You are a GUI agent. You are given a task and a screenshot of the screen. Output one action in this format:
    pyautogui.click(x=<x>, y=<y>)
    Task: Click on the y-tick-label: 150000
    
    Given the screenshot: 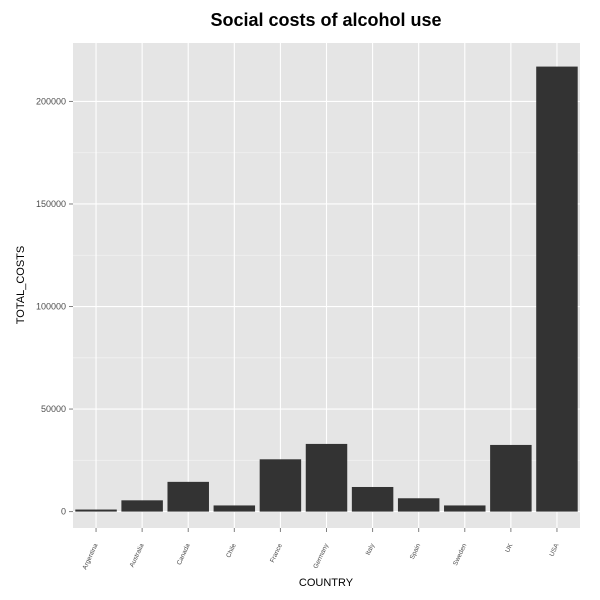 What is the action you would take?
    pyautogui.click(x=51, y=204)
    